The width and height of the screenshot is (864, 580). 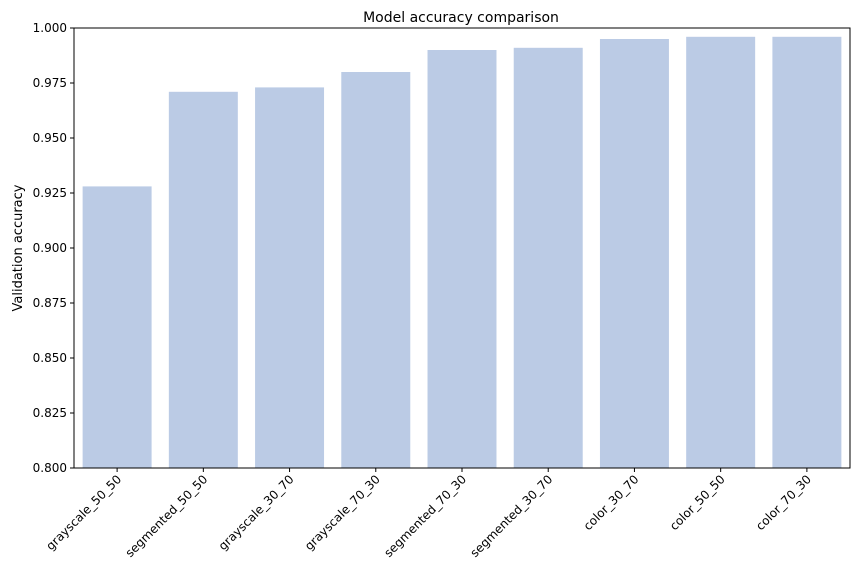 What do you see at coordinates (167, 516) in the screenshot?
I see `x-tick-label: segmented_50_50` at bounding box center [167, 516].